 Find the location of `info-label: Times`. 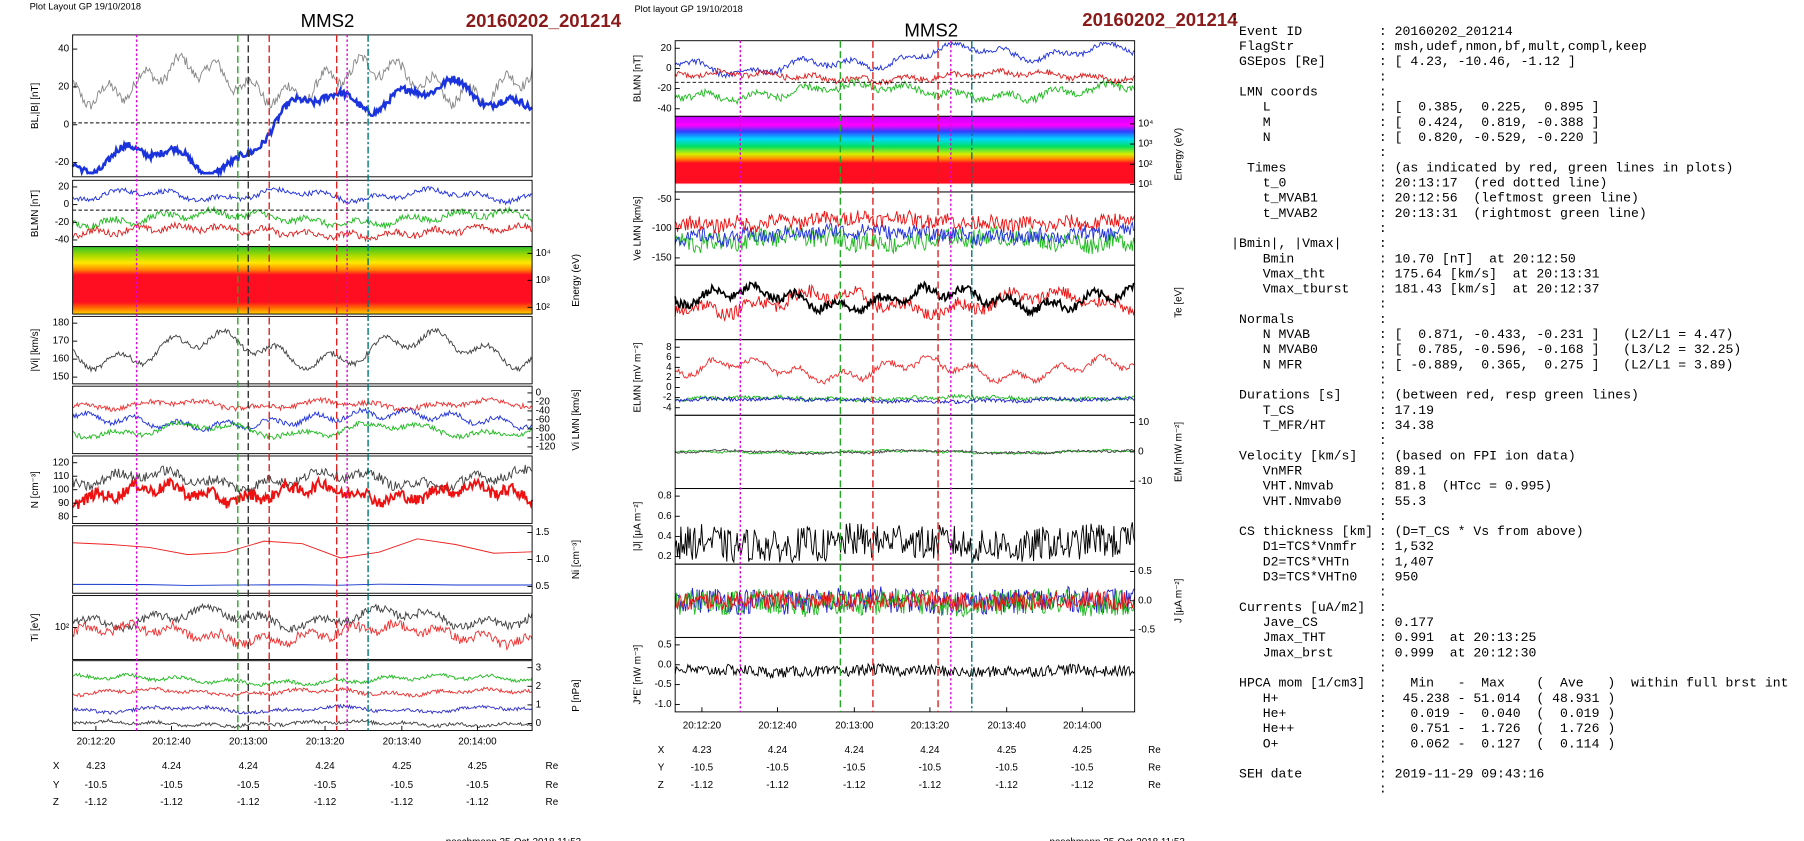

info-label: Times is located at coordinates (1258, 167).